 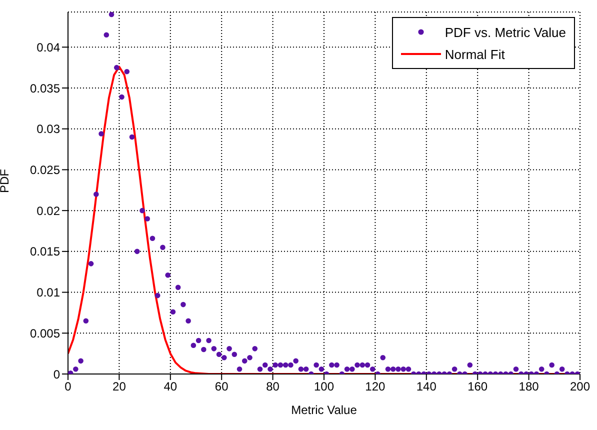 I want to click on x-axis-title: Metric Value, so click(x=324, y=410).